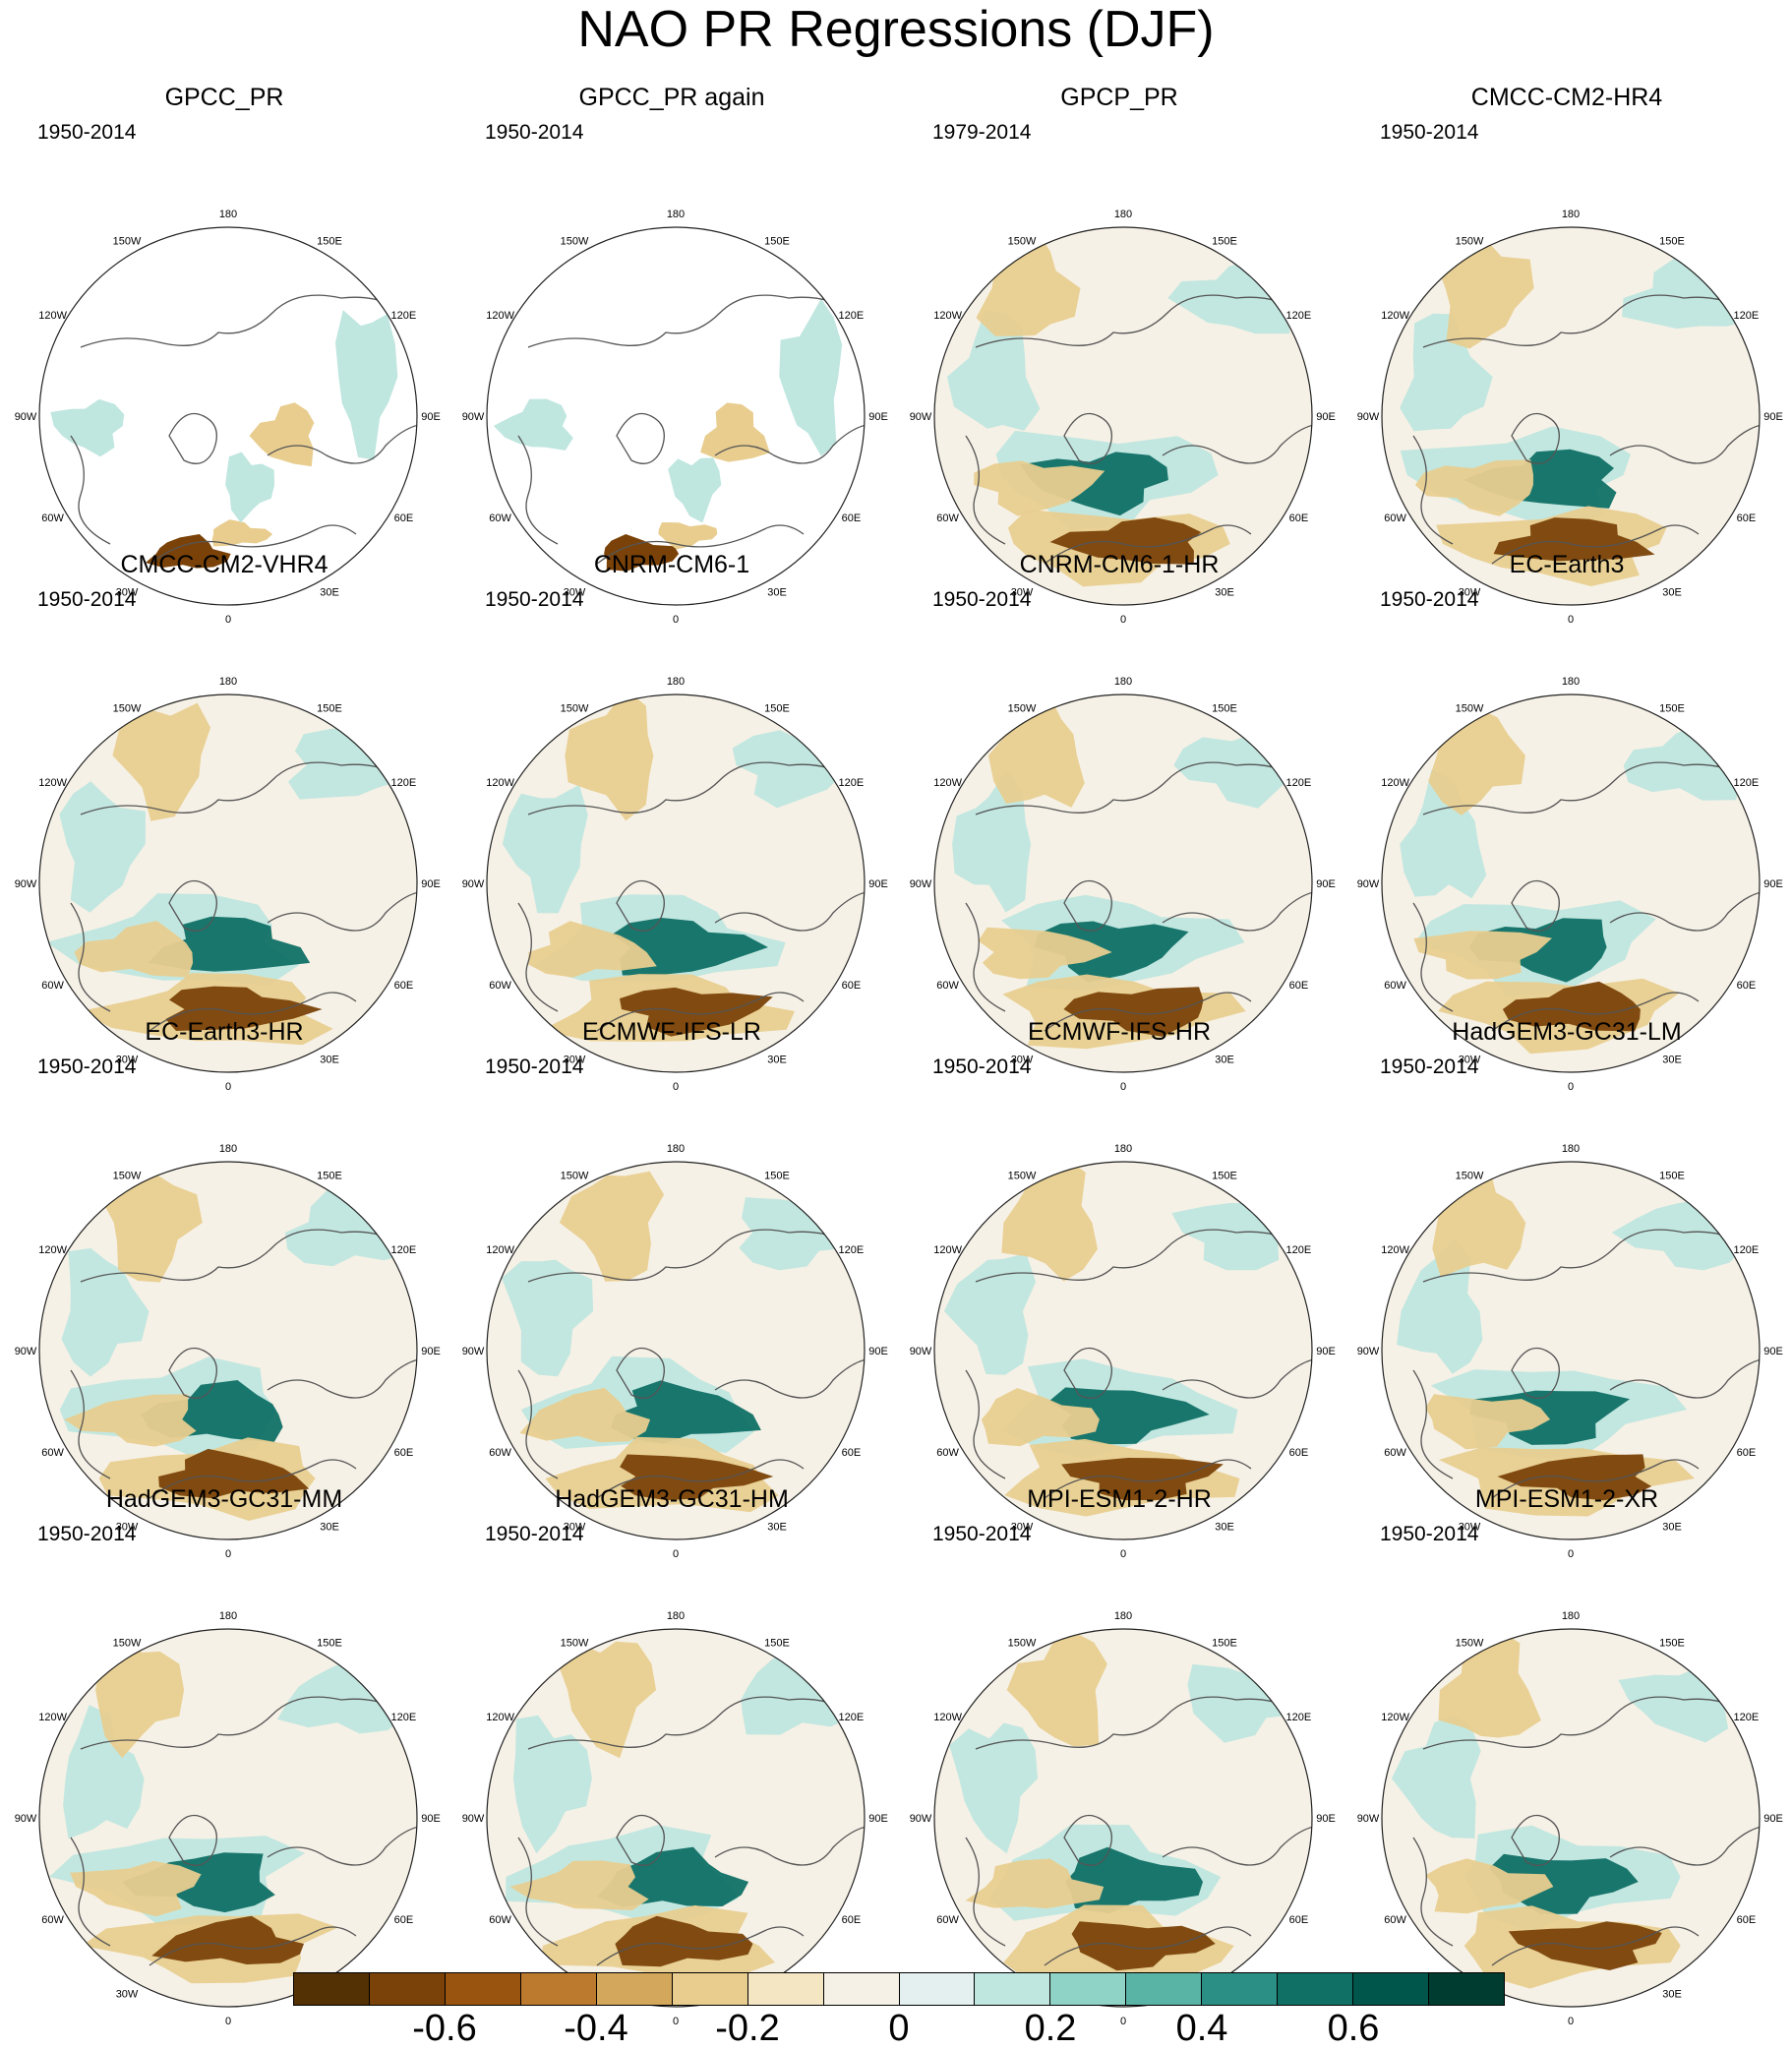 The width and height of the screenshot is (1792, 2050). I want to click on panel-title: GPCC_PR, so click(224, 97).